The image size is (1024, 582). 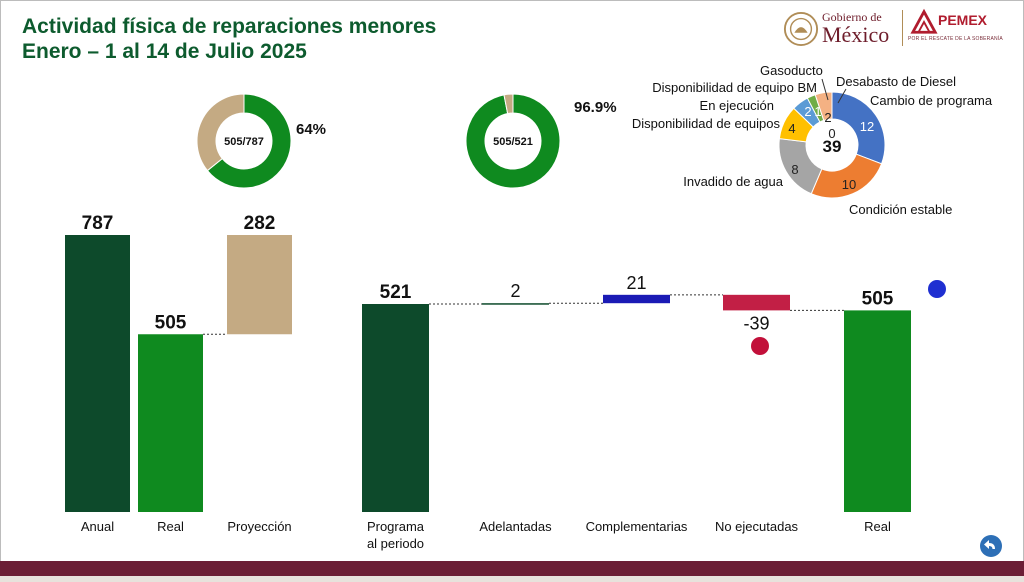 What do you see at coordinates (756, 323) in the screenshot?
I see `waterfall-value-label-3: -39` at bounding box center [756, 323].